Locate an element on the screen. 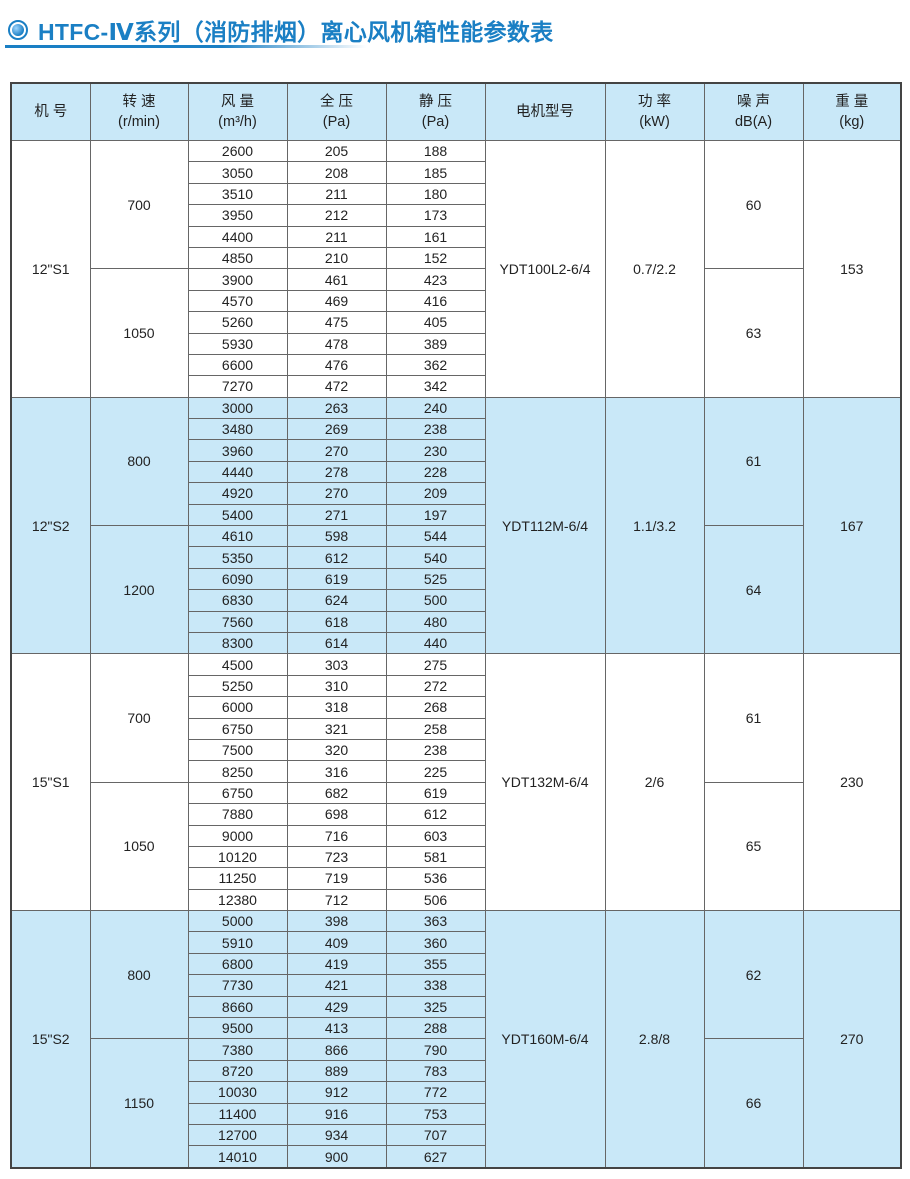 The width and height of the screenshot is (910, 1179). table-row: 11400 916 753 is located at coordinates (456, 1113).